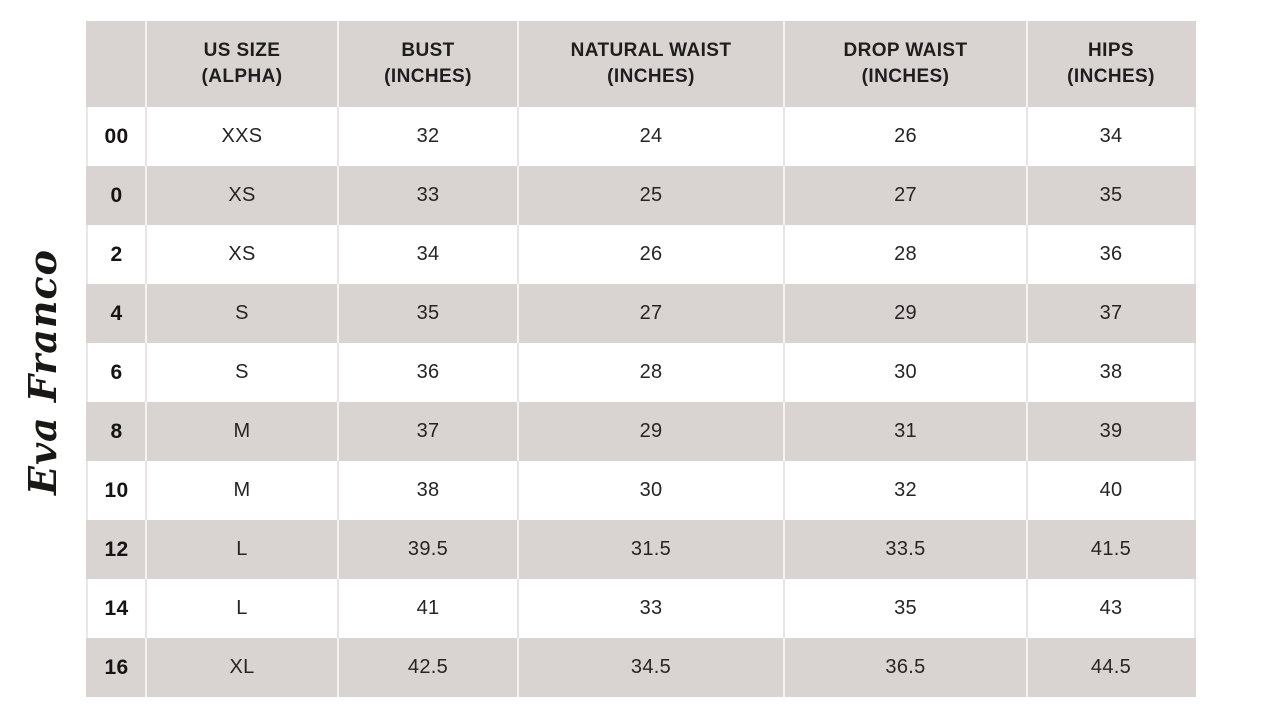  What do you see at coordinates (650, 195) in the screenshot?
I see `natural-waist-cell: 25` at bounding box center [650, 195].